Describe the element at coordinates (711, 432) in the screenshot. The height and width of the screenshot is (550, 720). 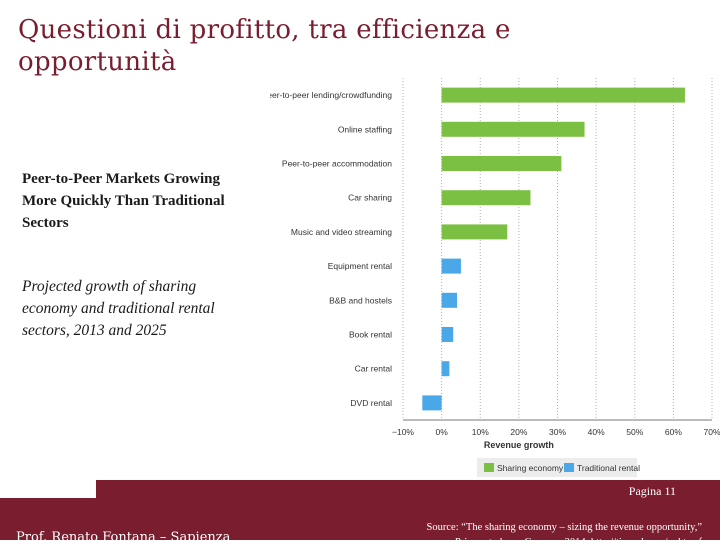
I see `x-tick-label-8: 70%` at that location.